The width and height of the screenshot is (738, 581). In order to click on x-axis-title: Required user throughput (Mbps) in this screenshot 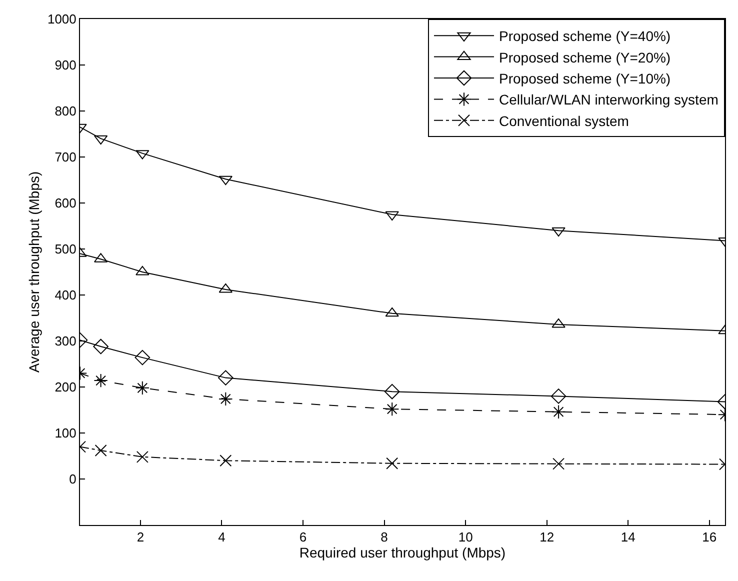, I will do `click(402, 552)`.